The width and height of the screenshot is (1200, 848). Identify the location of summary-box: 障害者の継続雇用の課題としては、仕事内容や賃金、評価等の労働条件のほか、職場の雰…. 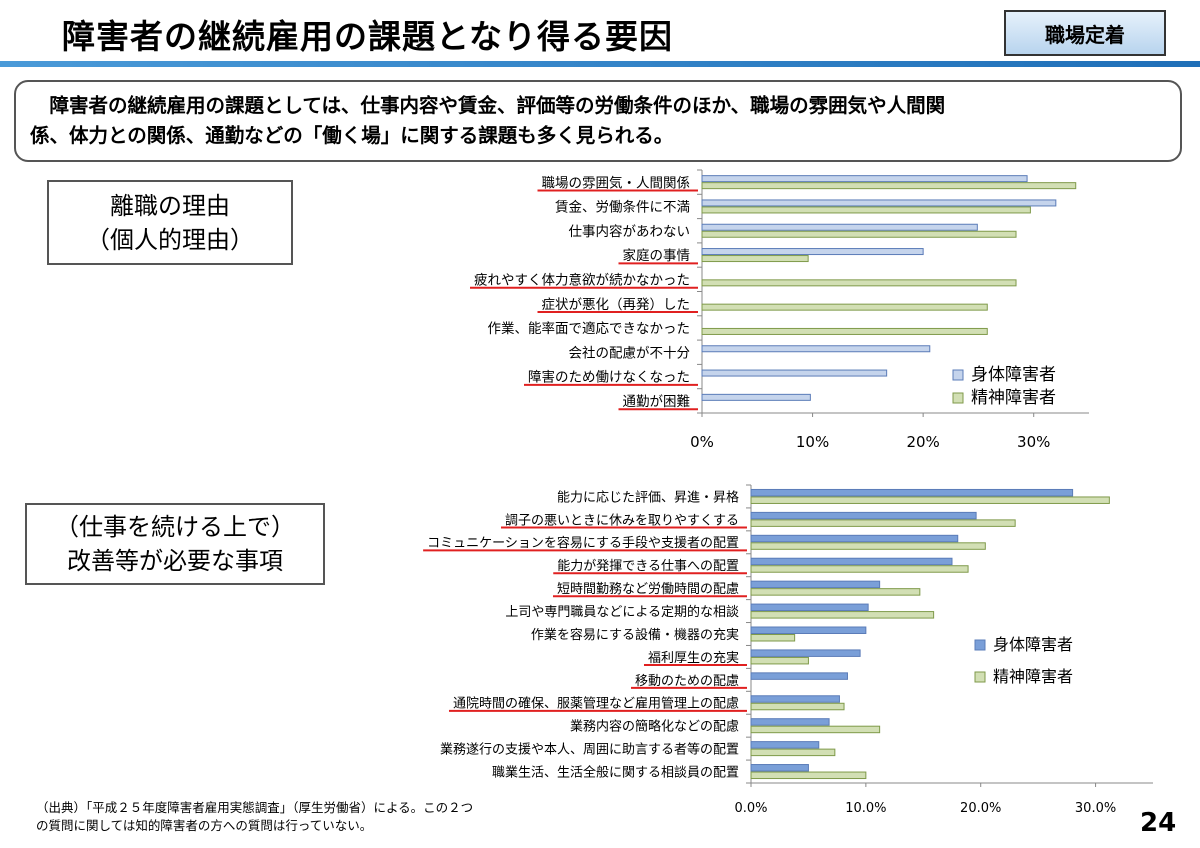
(598, 121).